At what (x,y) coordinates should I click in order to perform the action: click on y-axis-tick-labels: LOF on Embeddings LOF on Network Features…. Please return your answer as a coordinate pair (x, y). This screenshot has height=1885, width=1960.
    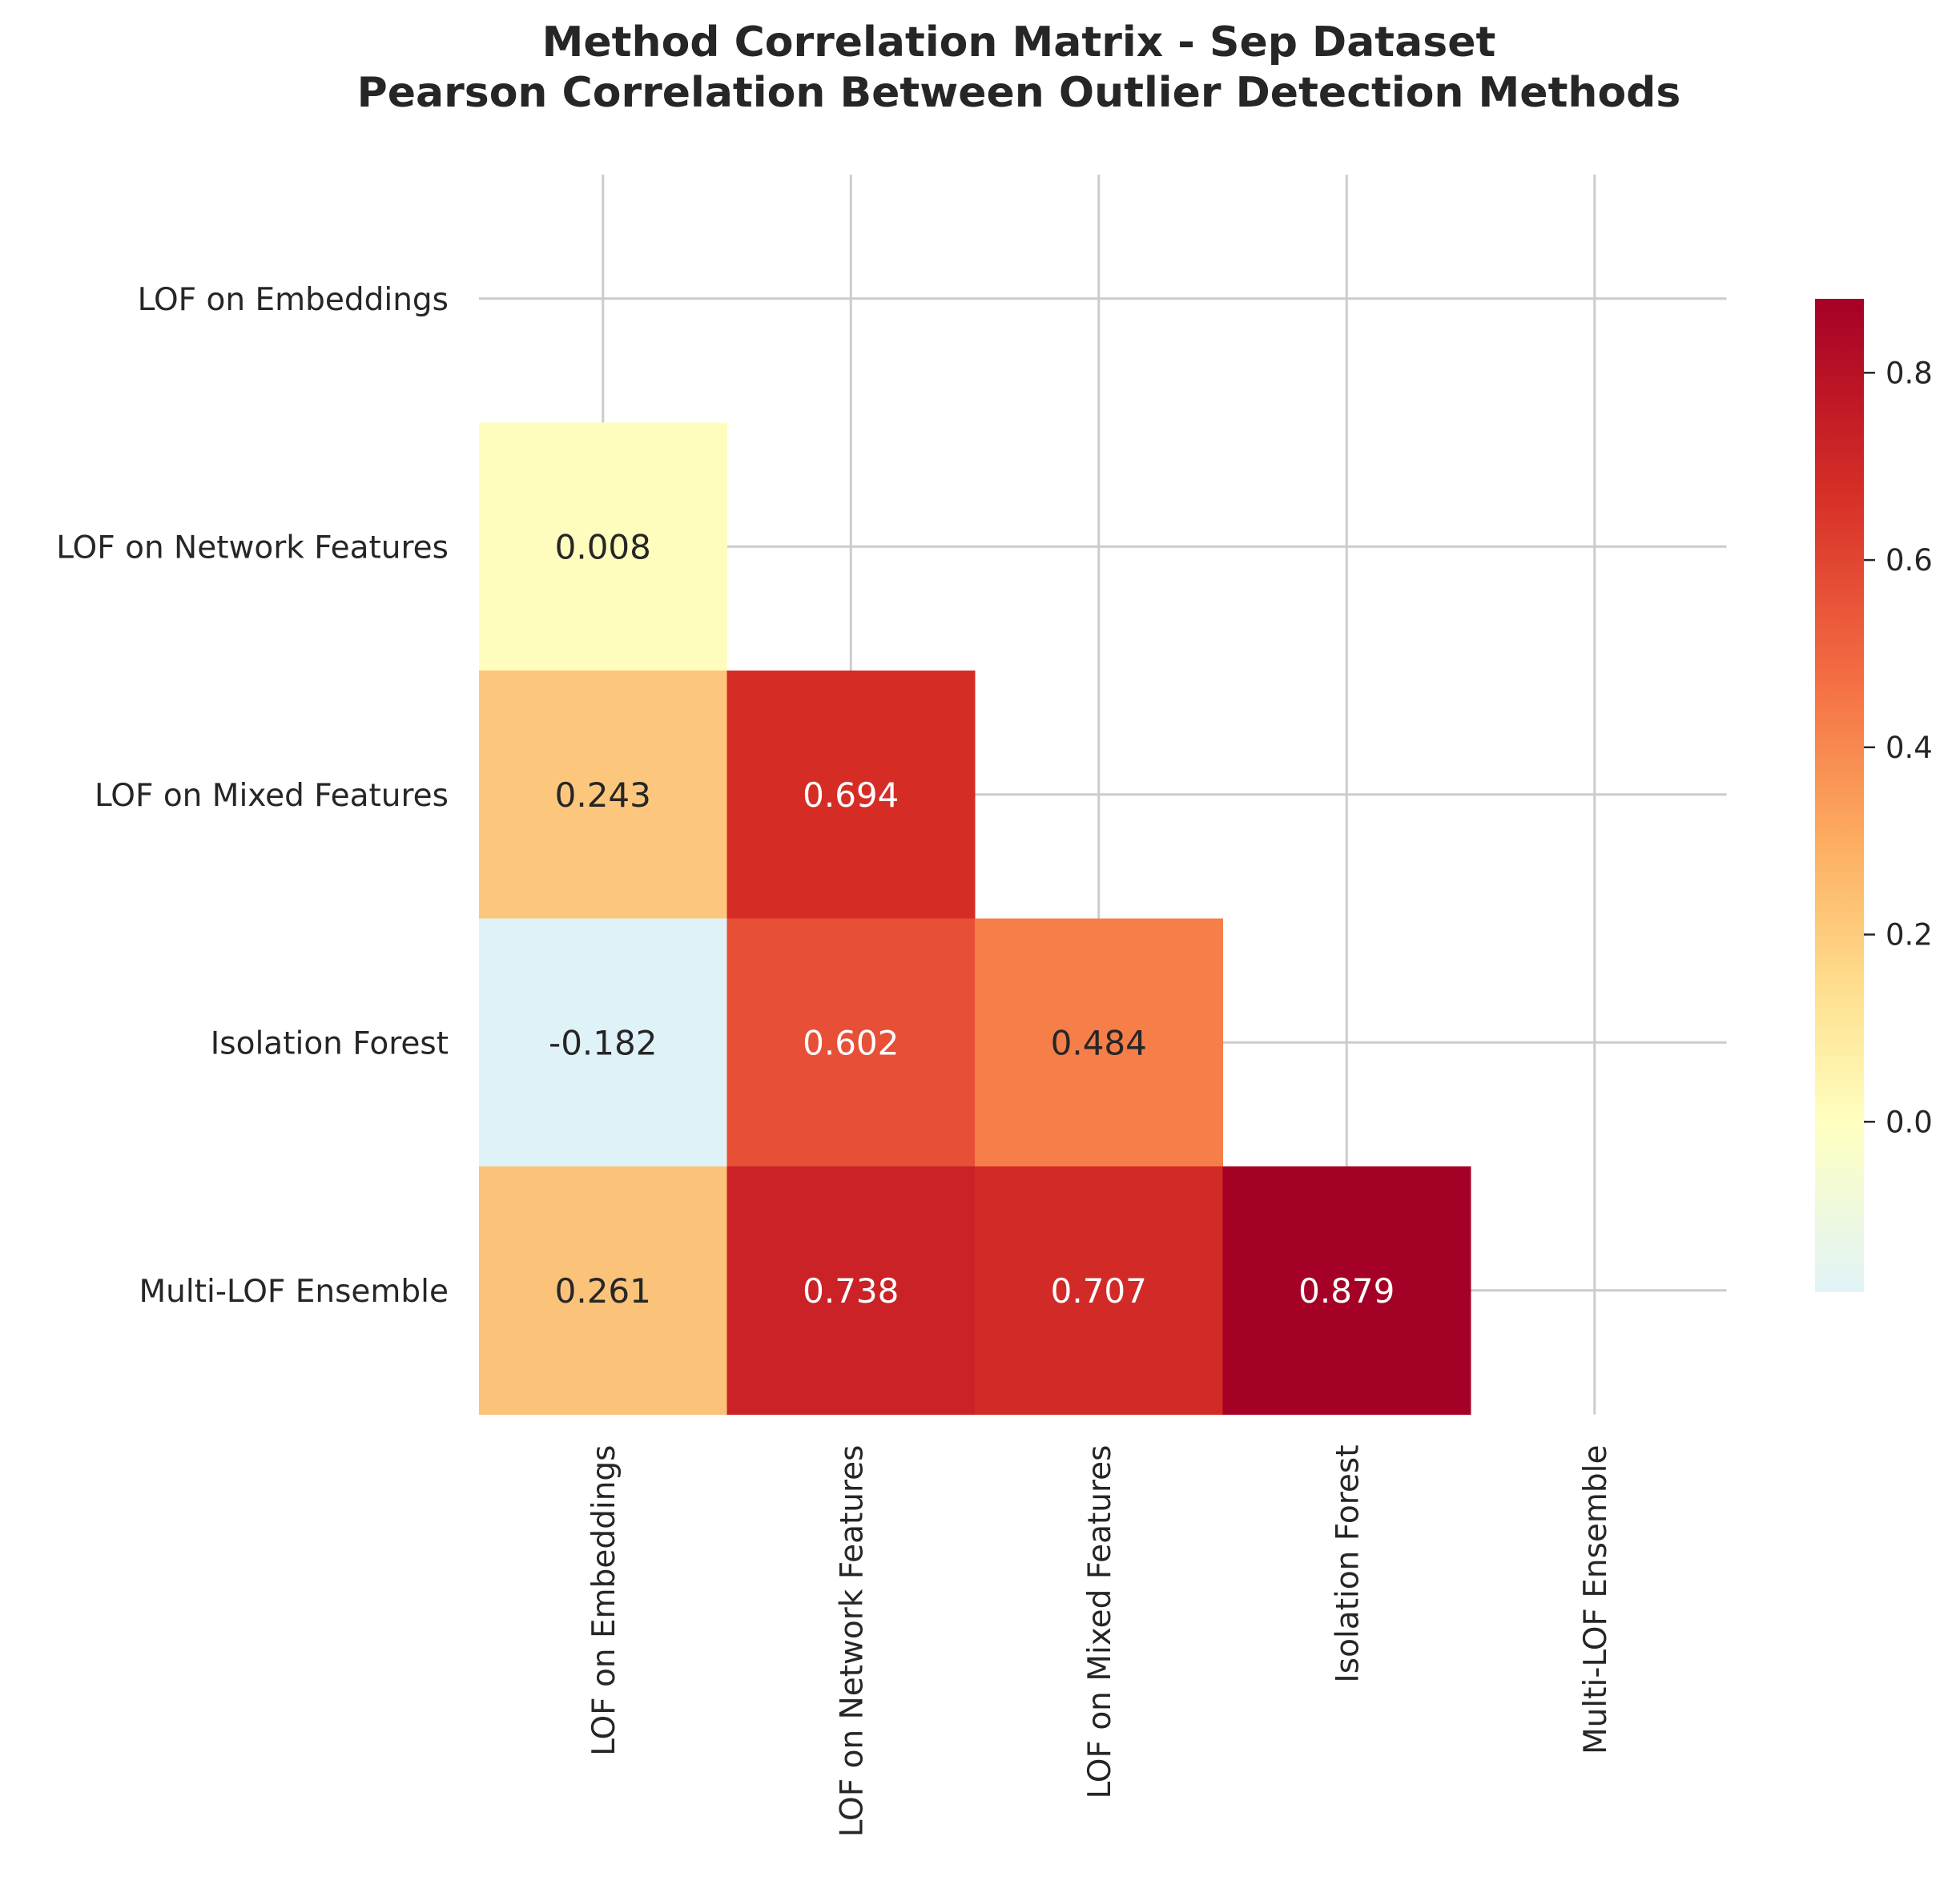
    Looking at the image, I should click on (252, 796).